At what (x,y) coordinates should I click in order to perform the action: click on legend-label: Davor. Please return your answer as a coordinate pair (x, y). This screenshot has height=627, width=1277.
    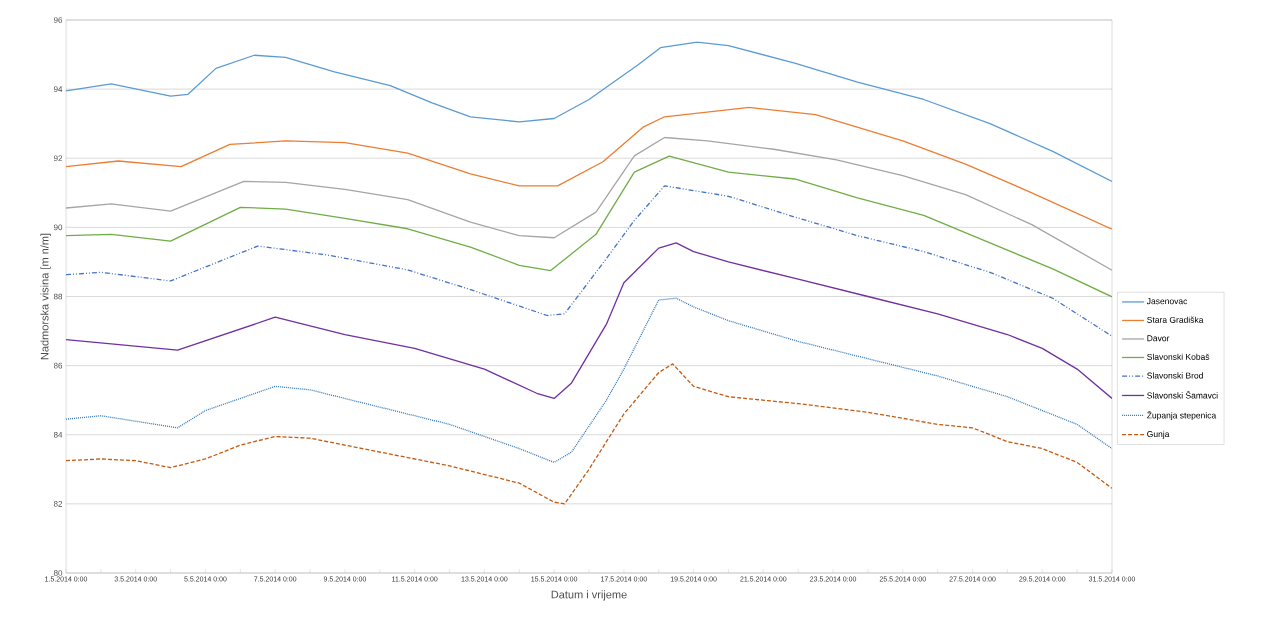
    Looking at the image, I should click on (1158, 338).